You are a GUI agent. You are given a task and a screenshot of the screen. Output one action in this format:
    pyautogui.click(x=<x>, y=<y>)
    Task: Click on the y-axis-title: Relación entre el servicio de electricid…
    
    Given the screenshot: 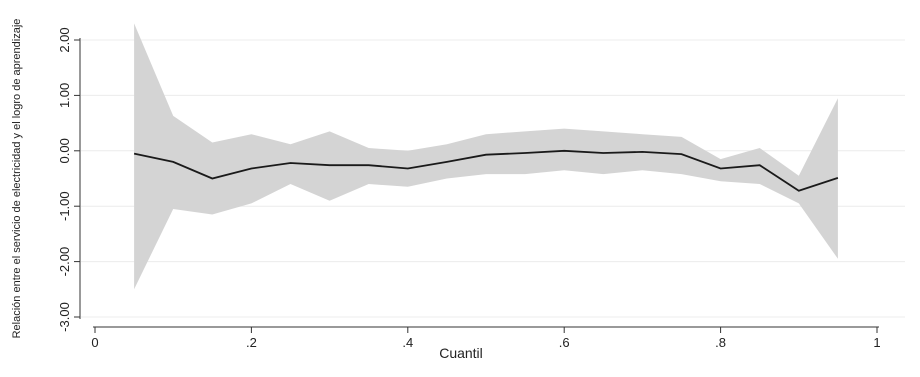 What is the action you would take?
    pyautogui.click(x=17, y=179)
    